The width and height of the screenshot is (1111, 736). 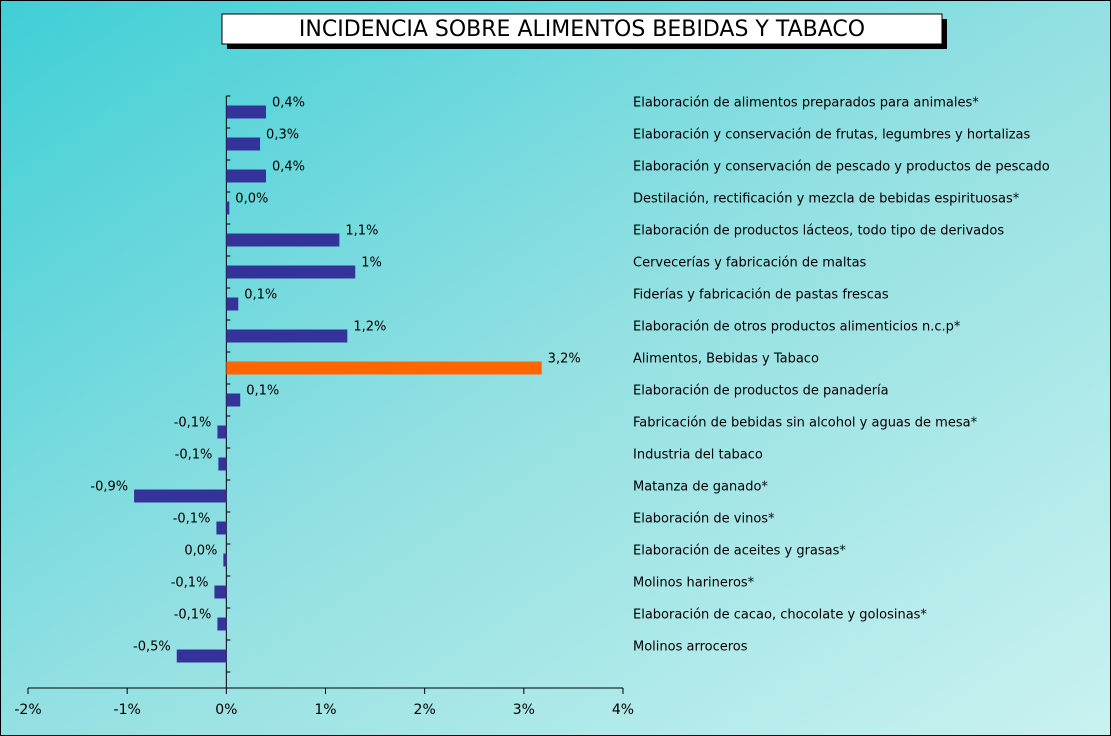 I want to click on x-tick-label: -2%, so click(x=27, y=710).